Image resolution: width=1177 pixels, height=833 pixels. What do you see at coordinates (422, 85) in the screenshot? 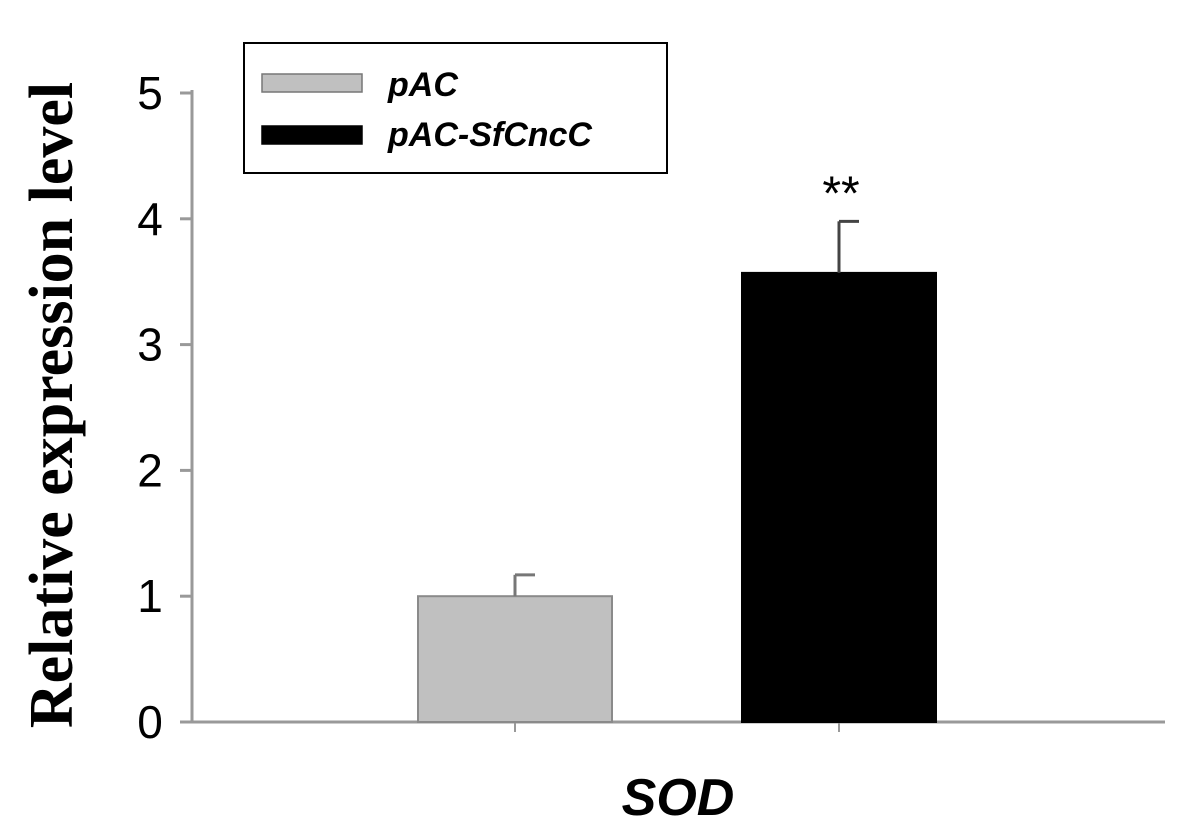
I see `legend-label-pac: pAC` at bounding box center [422, 85].